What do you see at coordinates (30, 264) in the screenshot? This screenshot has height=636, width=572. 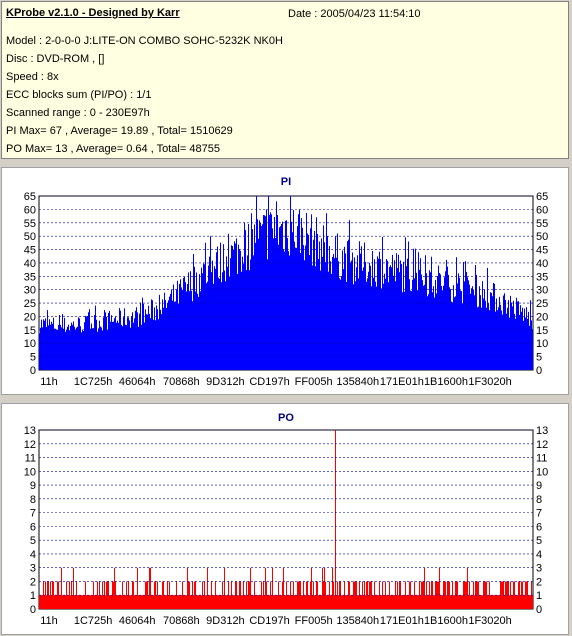 I see `y-tick-label-left: 40` at bounding box center [30, 264].